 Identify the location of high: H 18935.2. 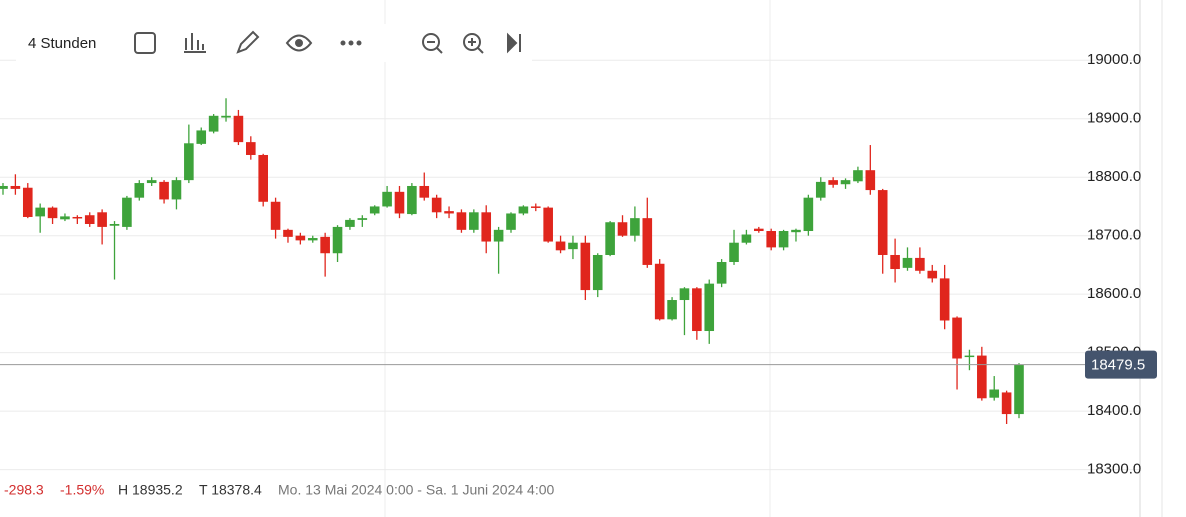
(150, 490).